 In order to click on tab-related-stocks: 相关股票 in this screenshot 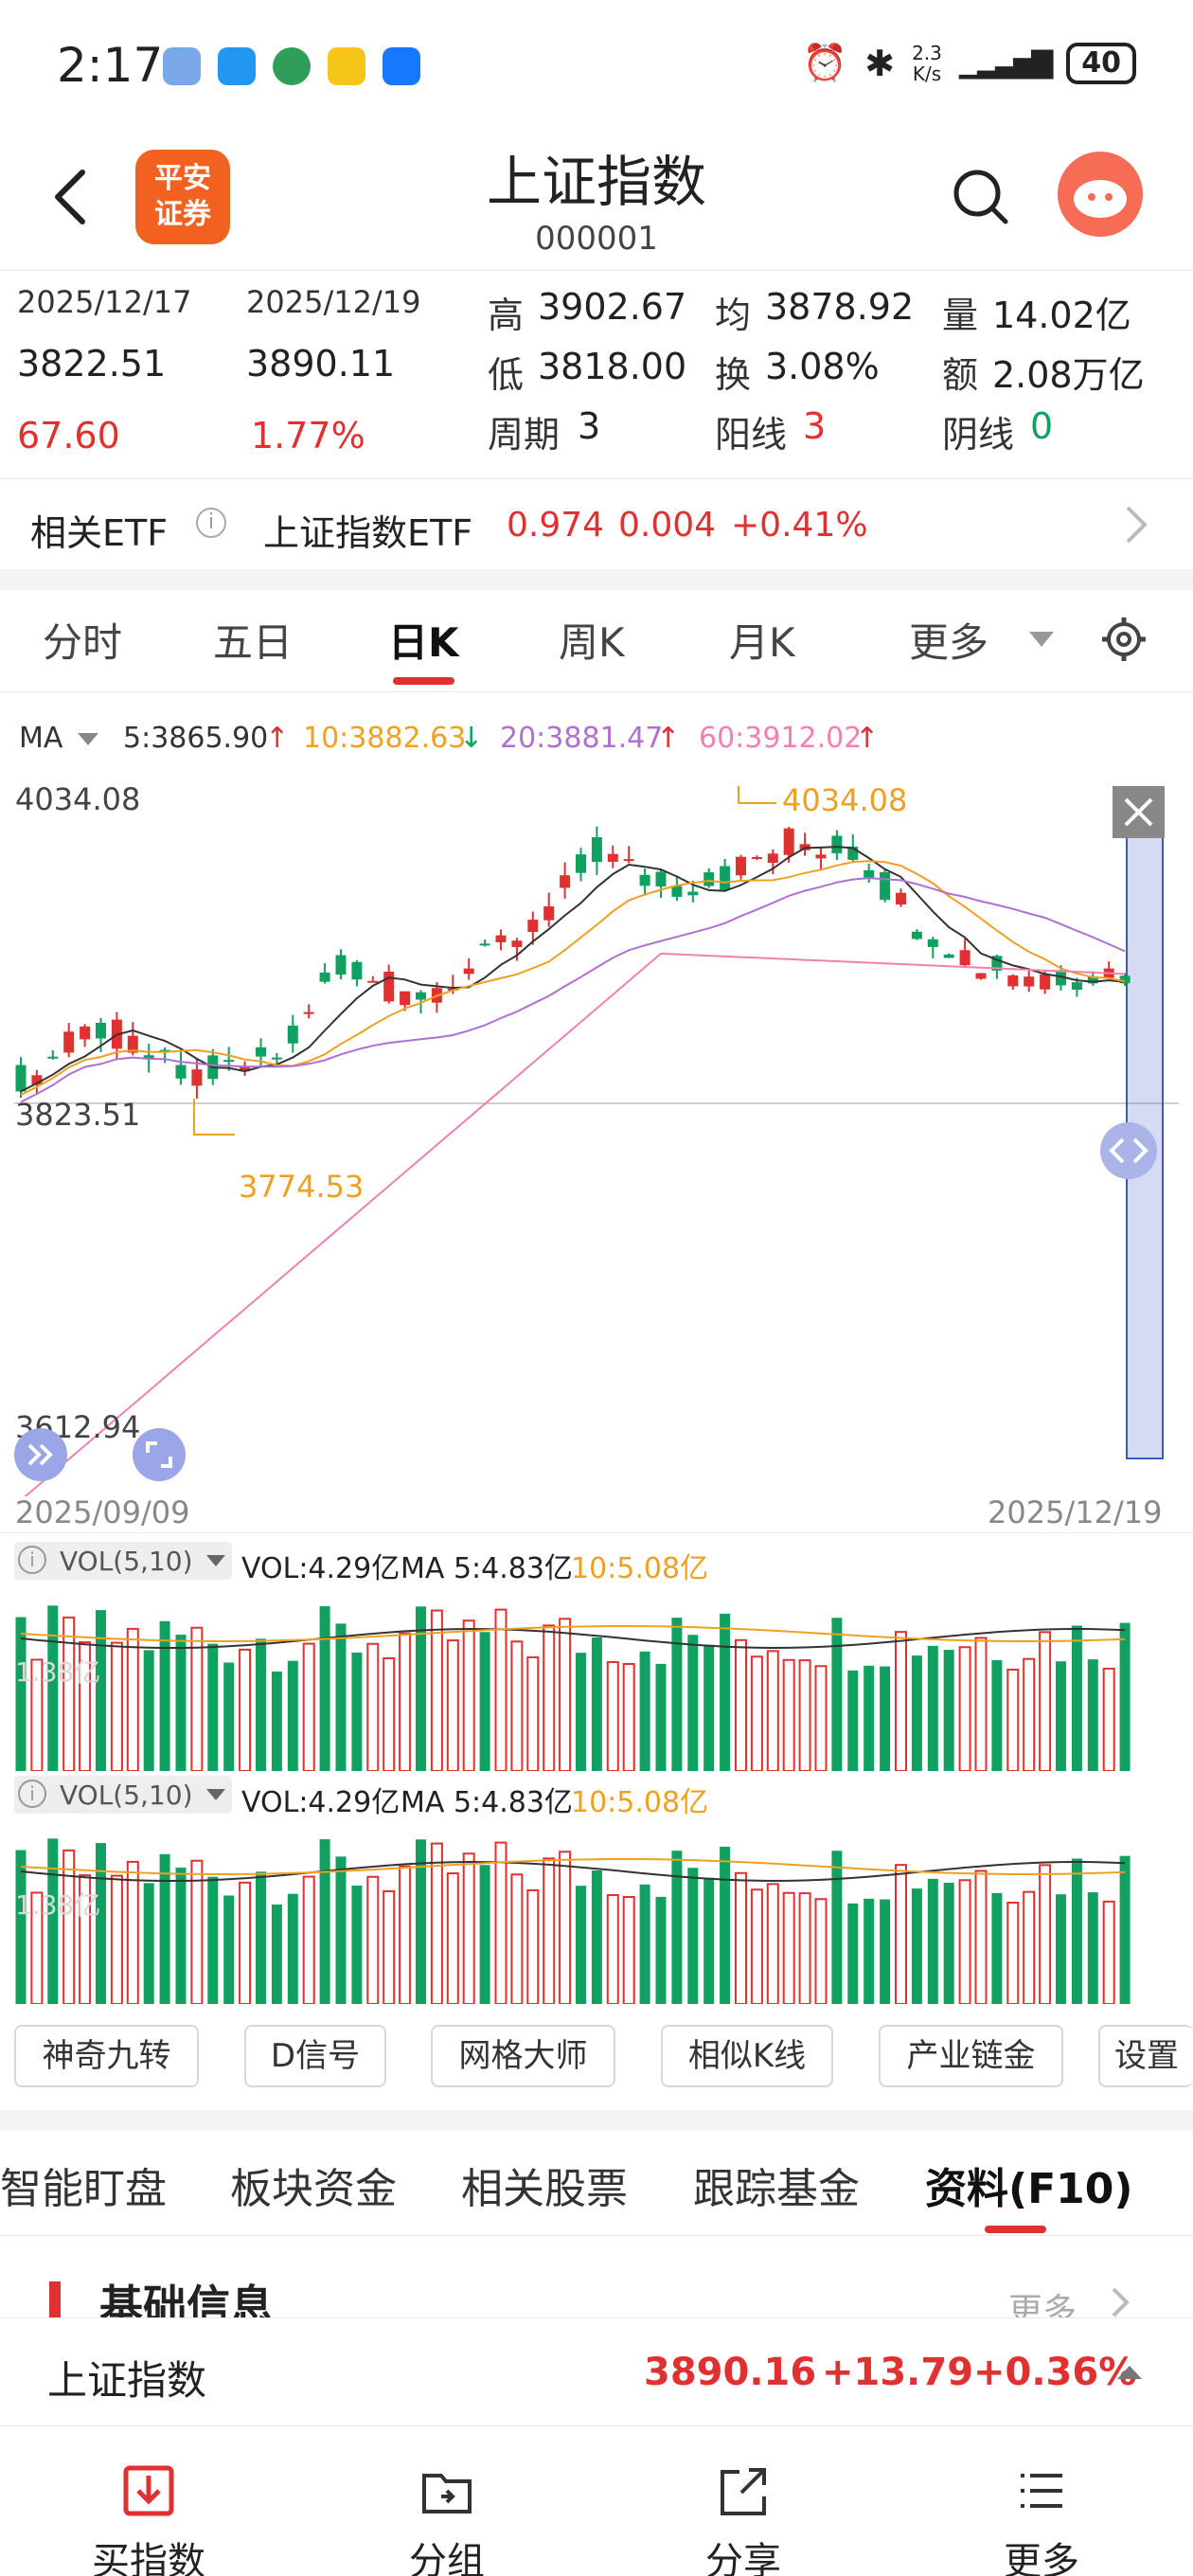, I will do `click(544, 2189)`.